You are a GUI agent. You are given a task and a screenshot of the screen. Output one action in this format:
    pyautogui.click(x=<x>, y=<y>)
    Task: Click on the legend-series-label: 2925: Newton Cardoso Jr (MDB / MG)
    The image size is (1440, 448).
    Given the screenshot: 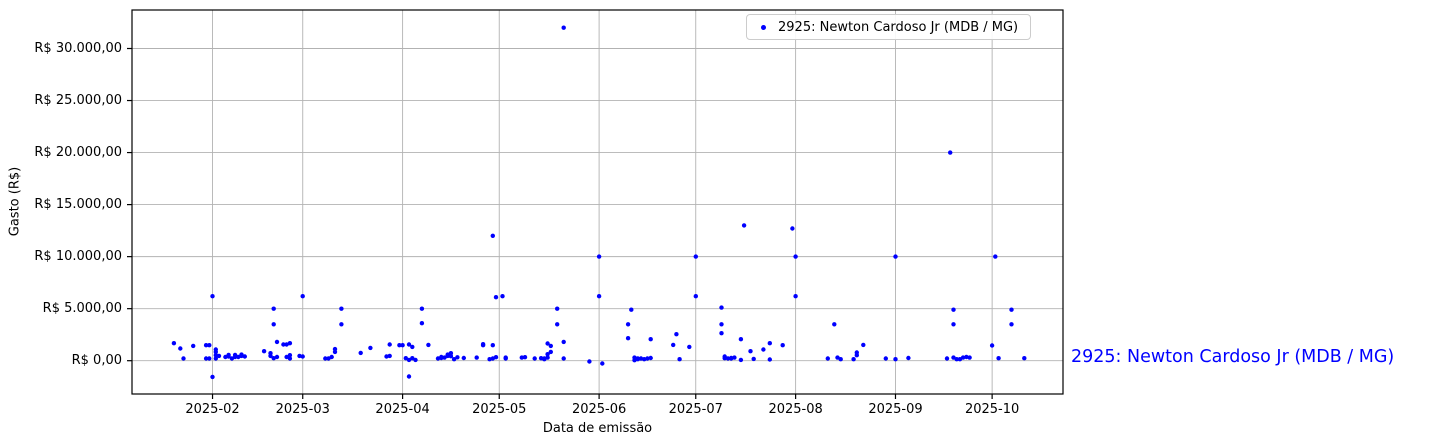 What is the action you would take?
    pyautogui.click(x=898, y=27)
    